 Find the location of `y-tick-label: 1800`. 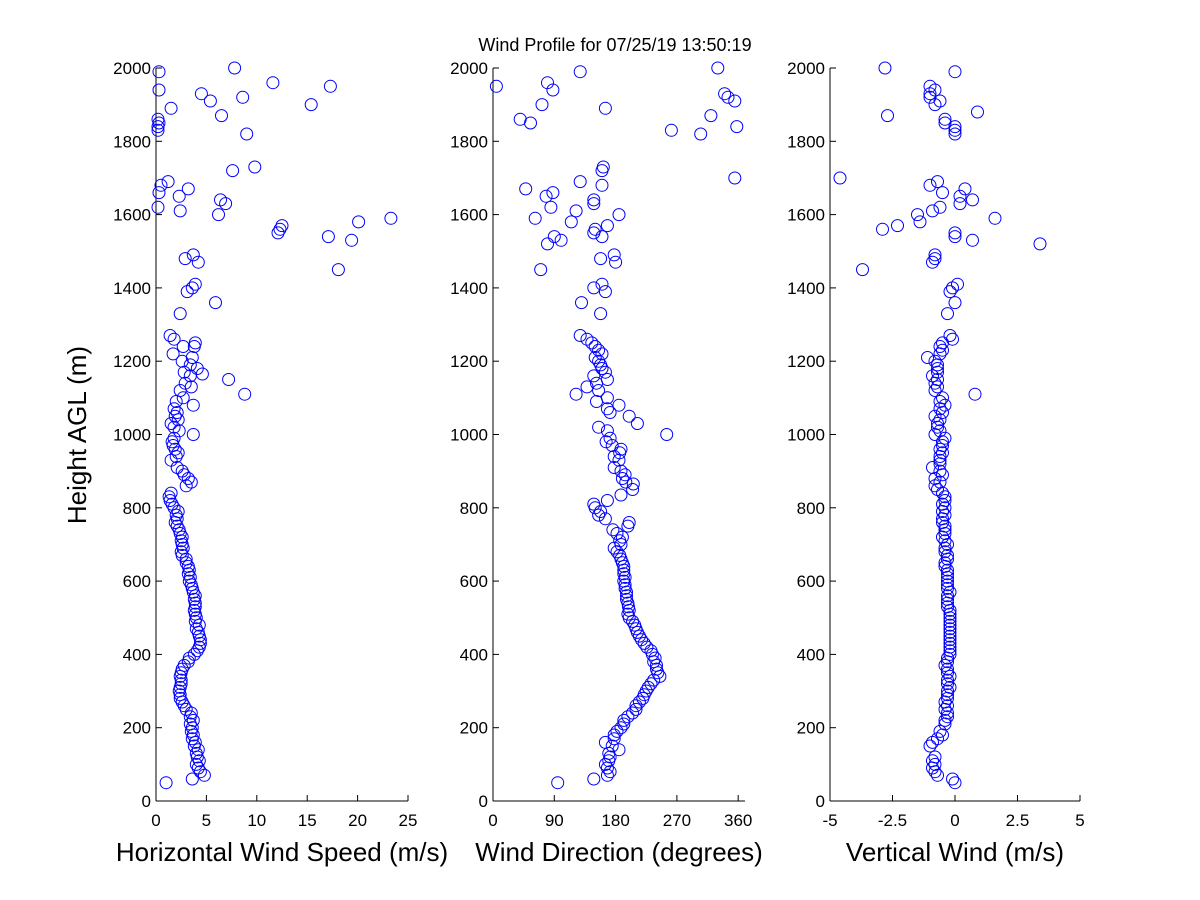

y-tick-label: 1800 is located at coordinates (806, 141).